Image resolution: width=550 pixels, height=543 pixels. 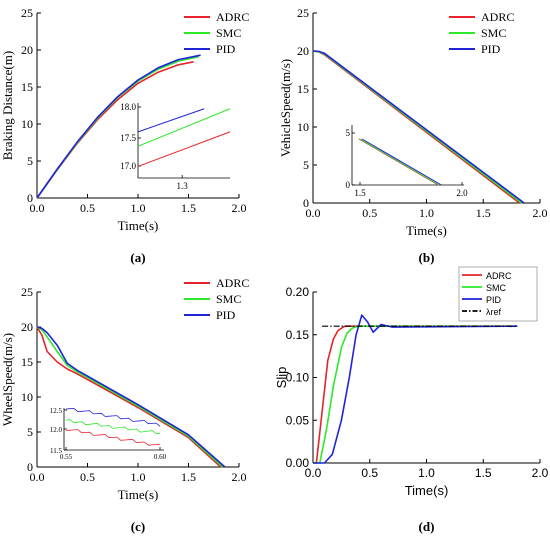 I want to click on inset-y-tick-label: 0, so click(x=348, y=185).